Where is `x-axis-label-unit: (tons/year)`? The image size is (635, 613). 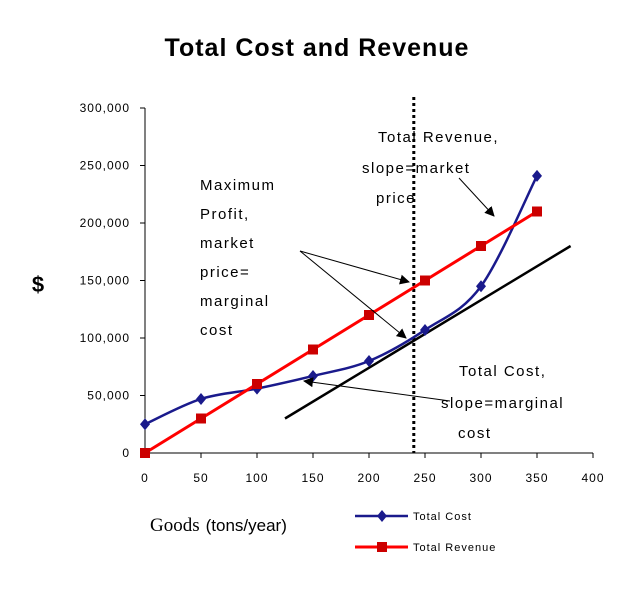 x-axis-label-unit: (tons/year) is located at coordinates (246, 525).